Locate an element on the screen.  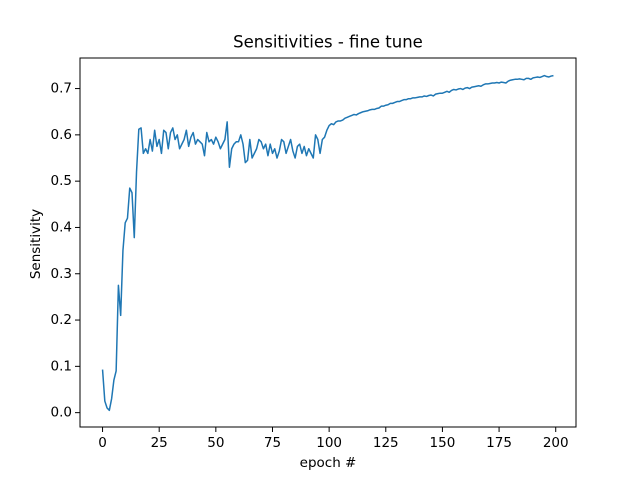
x-tick-label: 200 is located at coordinates (556, 443).